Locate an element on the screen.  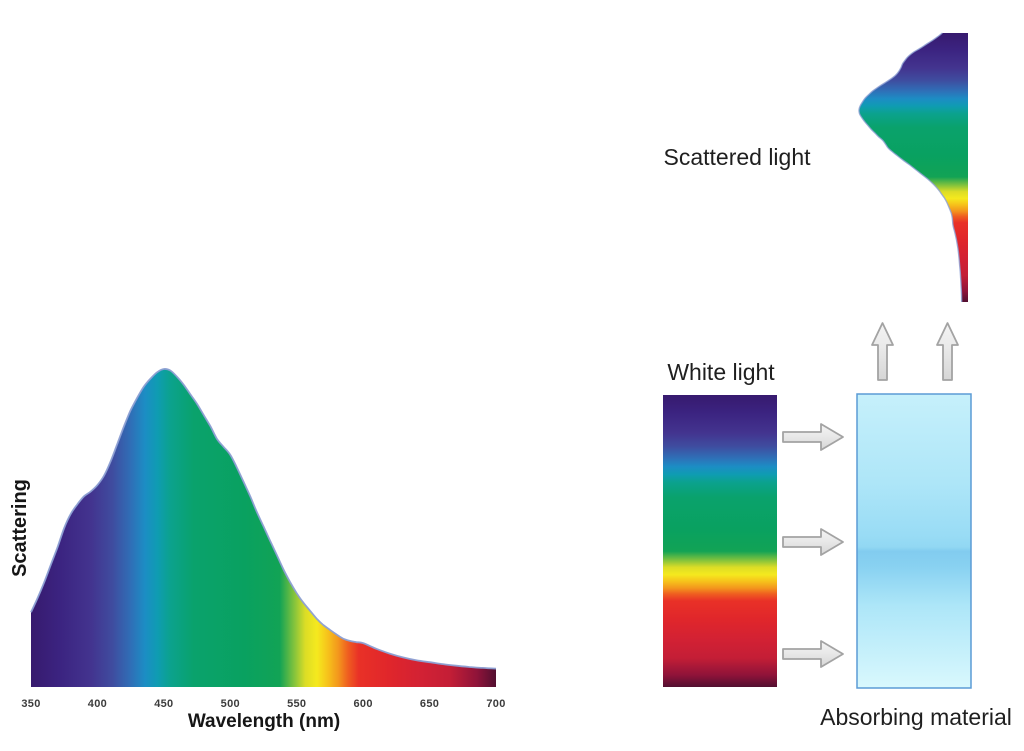
y-axis-label: Scattering is located at coordinates (20, 528).